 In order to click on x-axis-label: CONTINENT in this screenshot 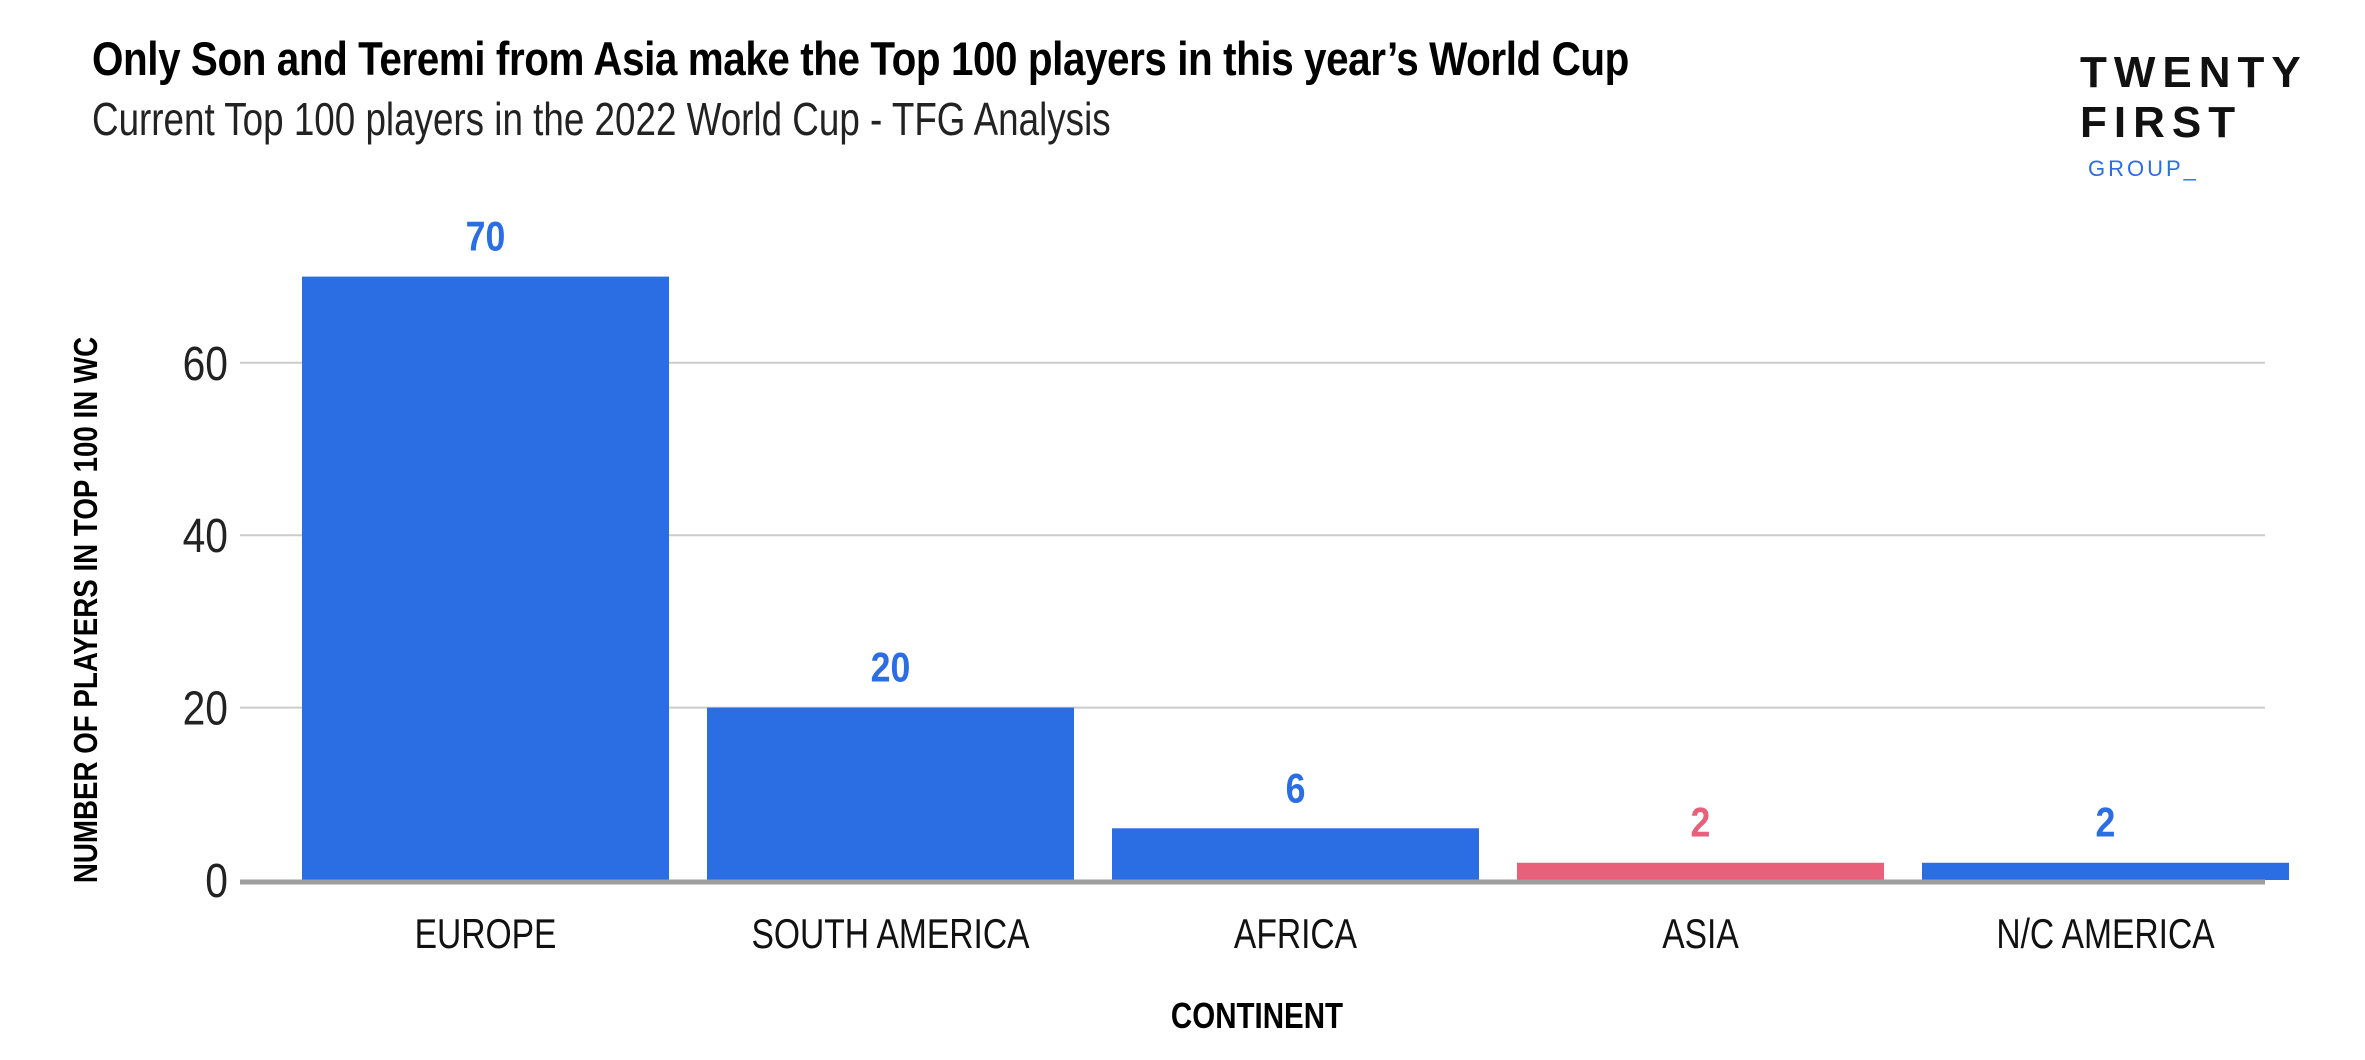, I will do `click(1257, 1015)`.